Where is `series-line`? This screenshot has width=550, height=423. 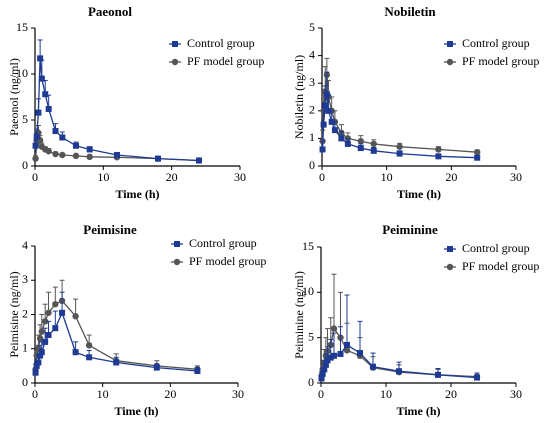 series-line is located at coordinates (117, 110).